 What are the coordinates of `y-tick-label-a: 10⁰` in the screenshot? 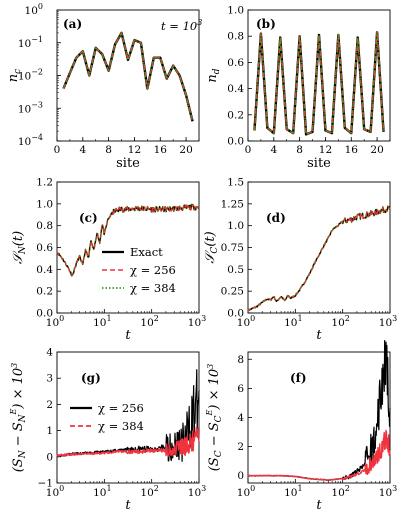 It's located at (34, 9).